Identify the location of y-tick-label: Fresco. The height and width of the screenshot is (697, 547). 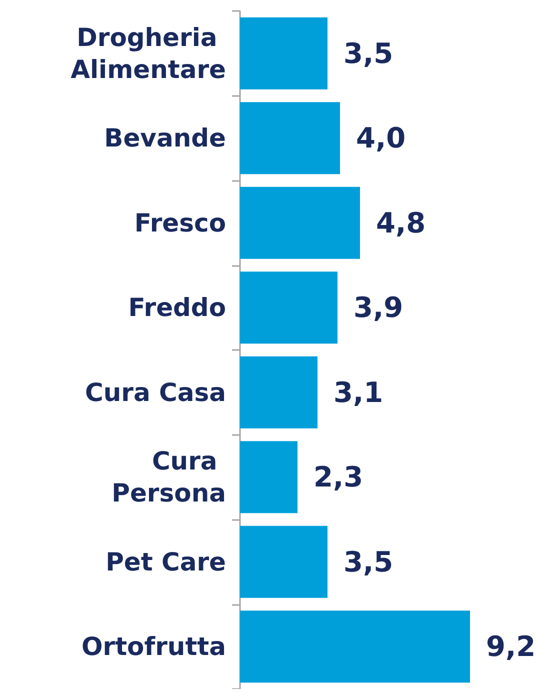
(180, 223).